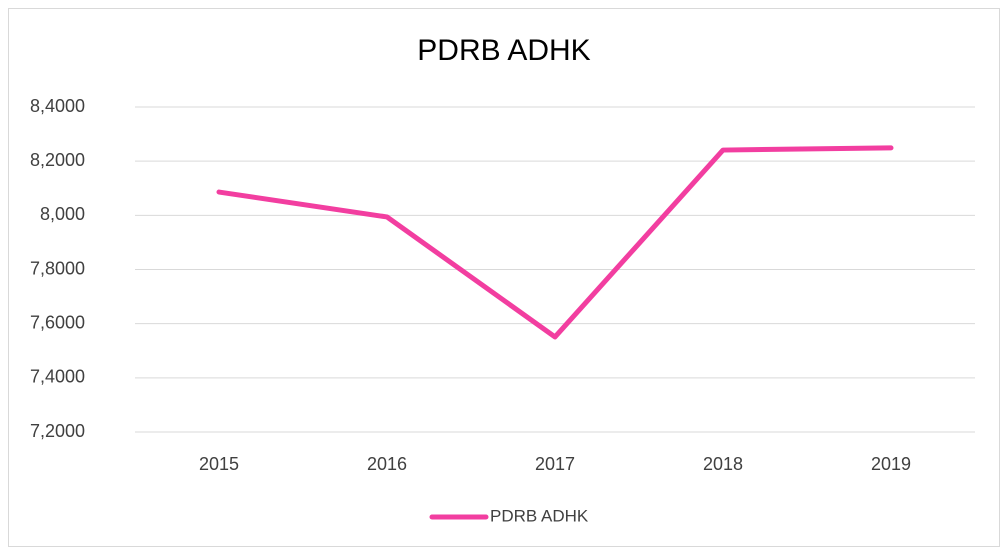 Image resolution: width=1008 pixels, height=552 pixels. I want to click on legend-label: PDRB ADHK, so click(539, 515).